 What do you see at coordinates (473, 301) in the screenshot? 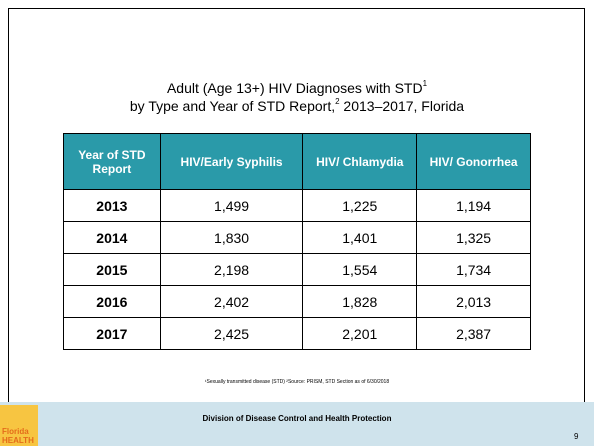
I see `value-cell: 2,013` at bounding box center [473, 301].